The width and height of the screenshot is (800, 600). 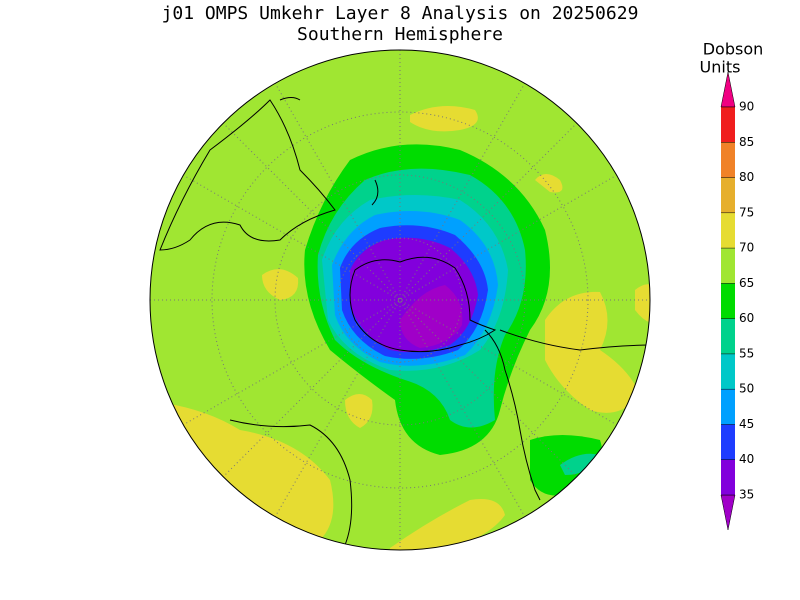 What do you see at coordinates (746, 459) in the screenshot?
I see `colorbar-tick-label: 40` at bounding box center [746, 459].